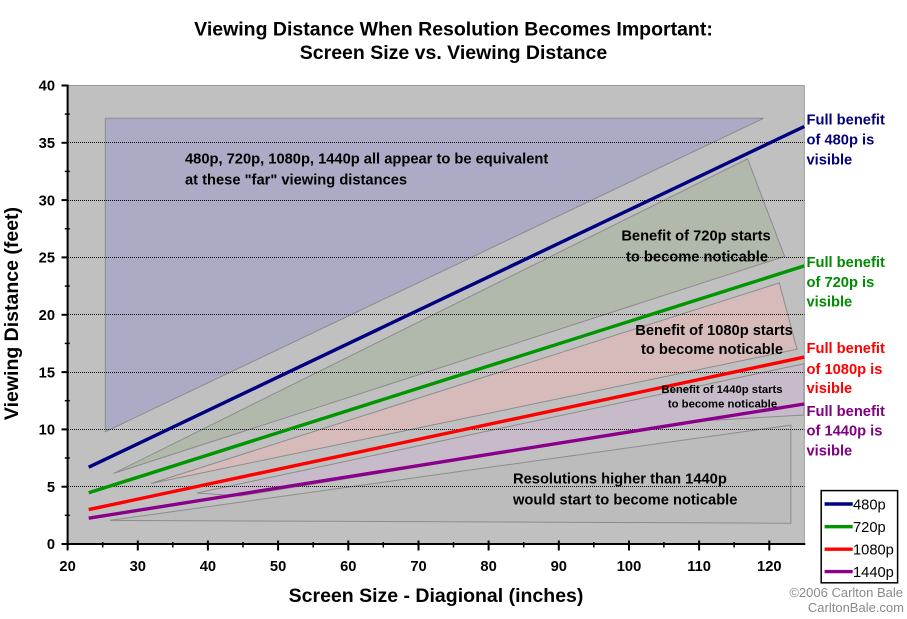 This screenshot has width=907, height=619. I want to click on svg-text: 35, so click(47, 144).